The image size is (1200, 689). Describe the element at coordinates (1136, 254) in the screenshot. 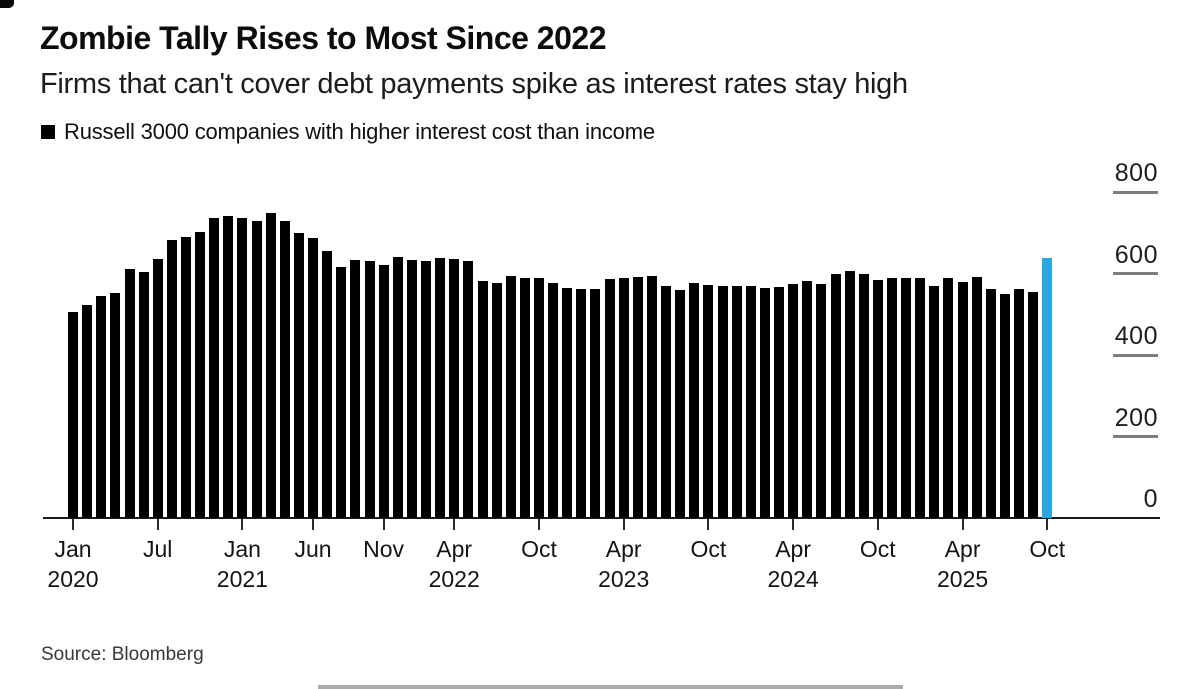

I see `y-axis-label: 600` at that location.